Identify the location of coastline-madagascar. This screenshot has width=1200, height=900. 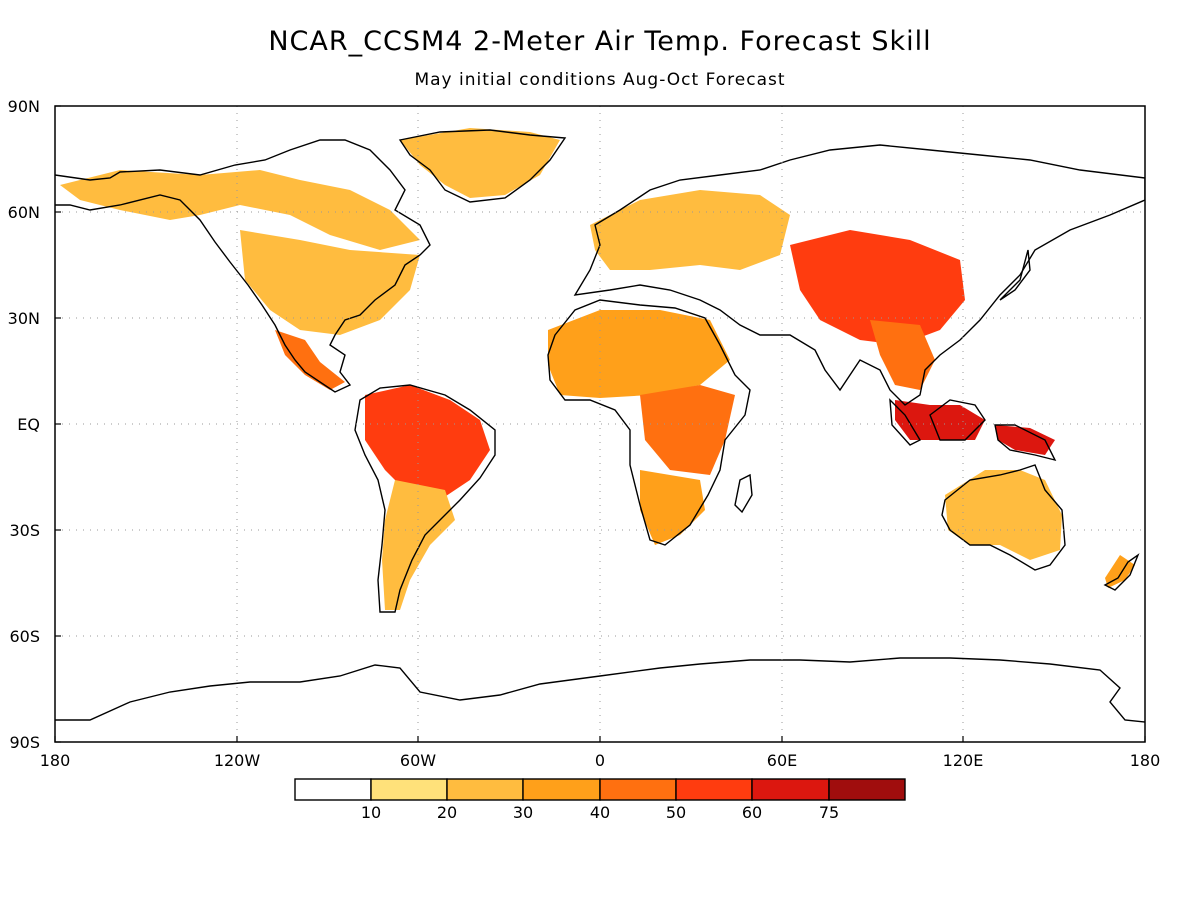
(743, 493).